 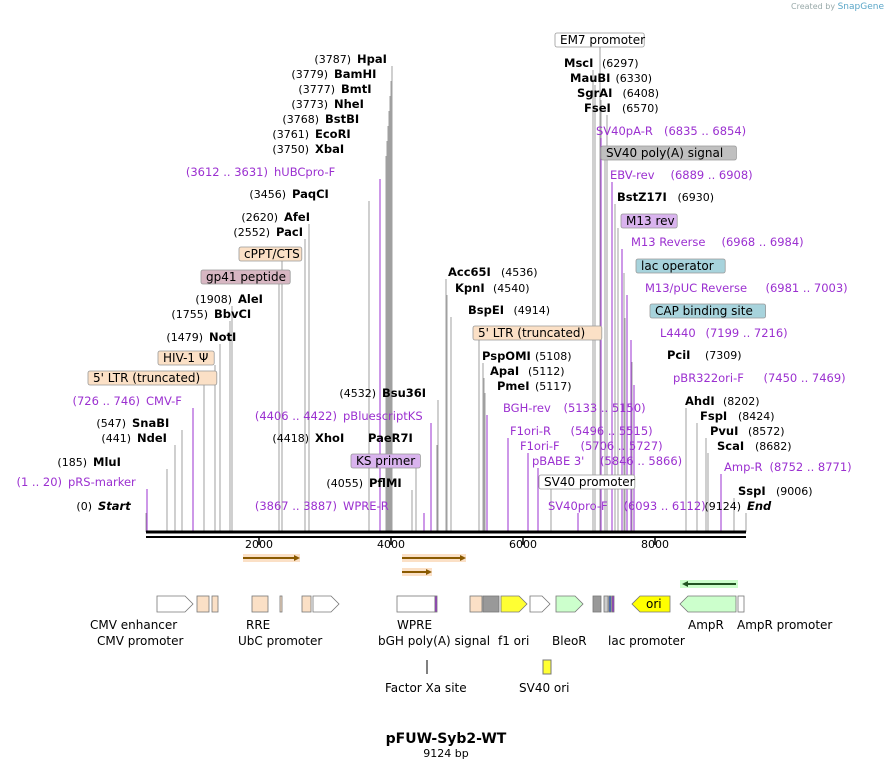 What do you see at coordinates (434, 641) in the screenshot?
I see `feature-bgh-poly-a-signal: bGH poly(A) signal` at bounding box center [434, 641].